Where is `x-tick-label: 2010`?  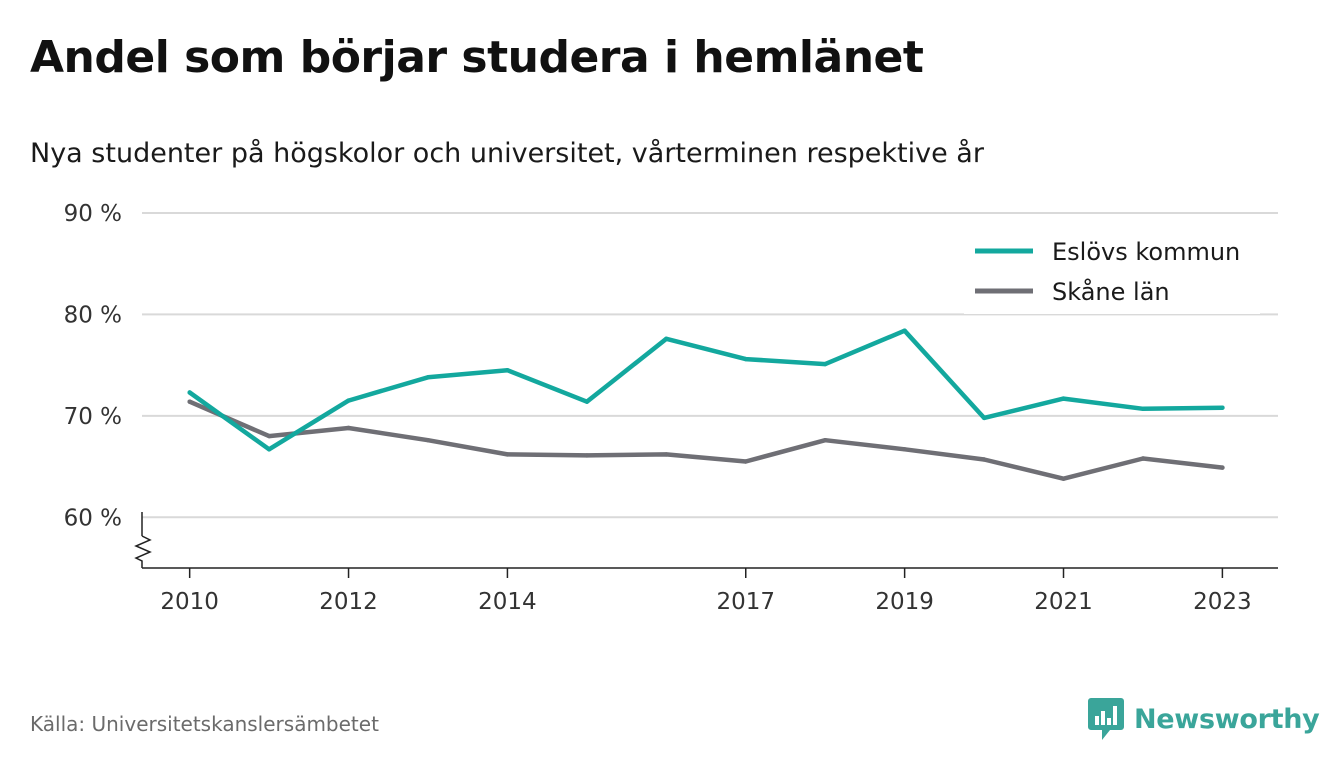
x-tick-label: 2010 is located at coordinates (189, 602).